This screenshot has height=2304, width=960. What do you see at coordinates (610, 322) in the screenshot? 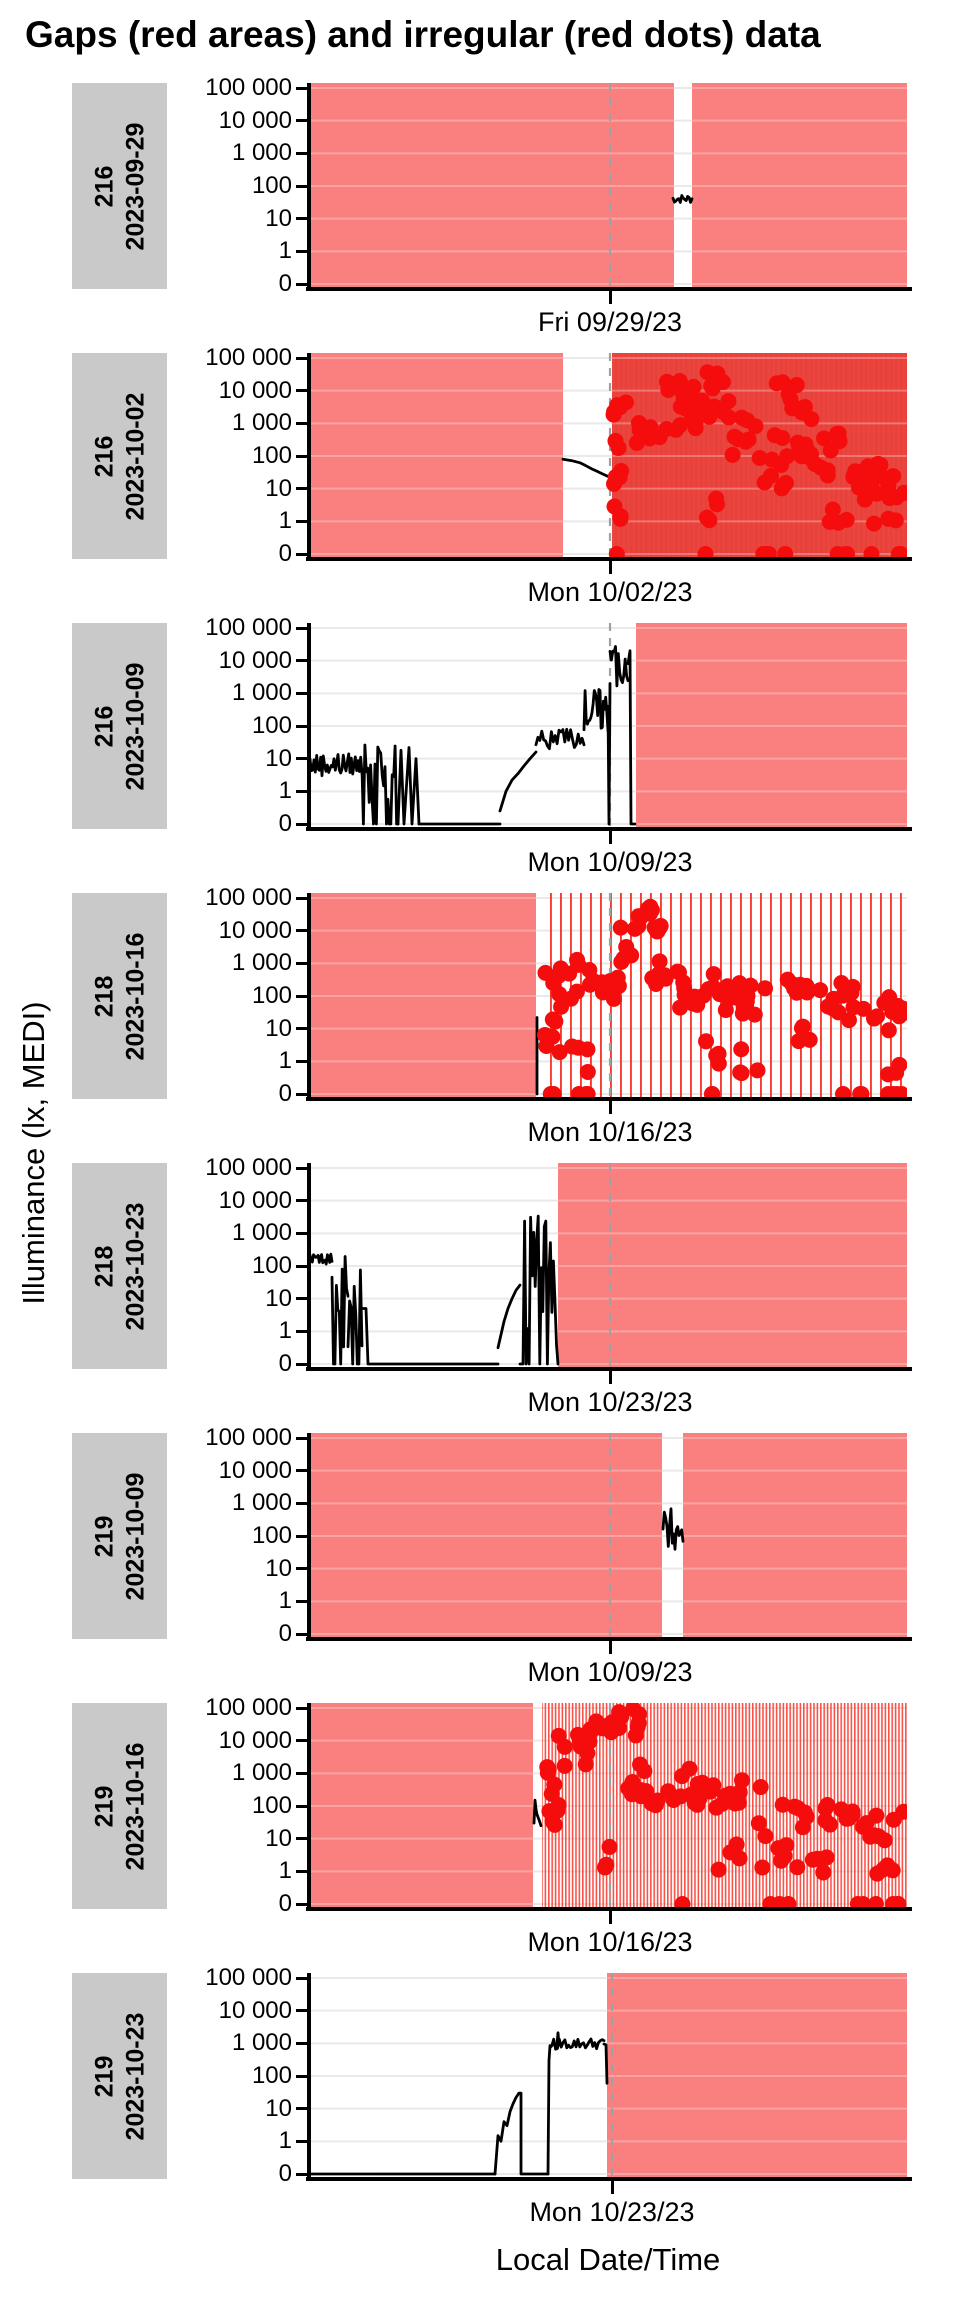
I see `x-axis-tick-label: Fri 09/29/23` at bounding box center [610, 322].